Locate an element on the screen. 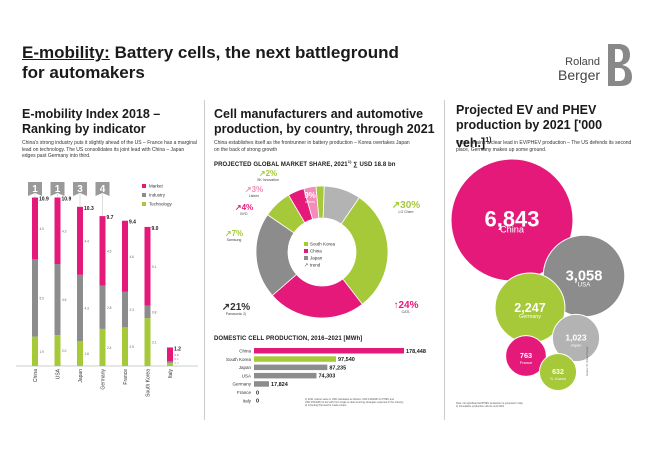  donut-pct-label: ↗2% is located at coordinates (268, 173).